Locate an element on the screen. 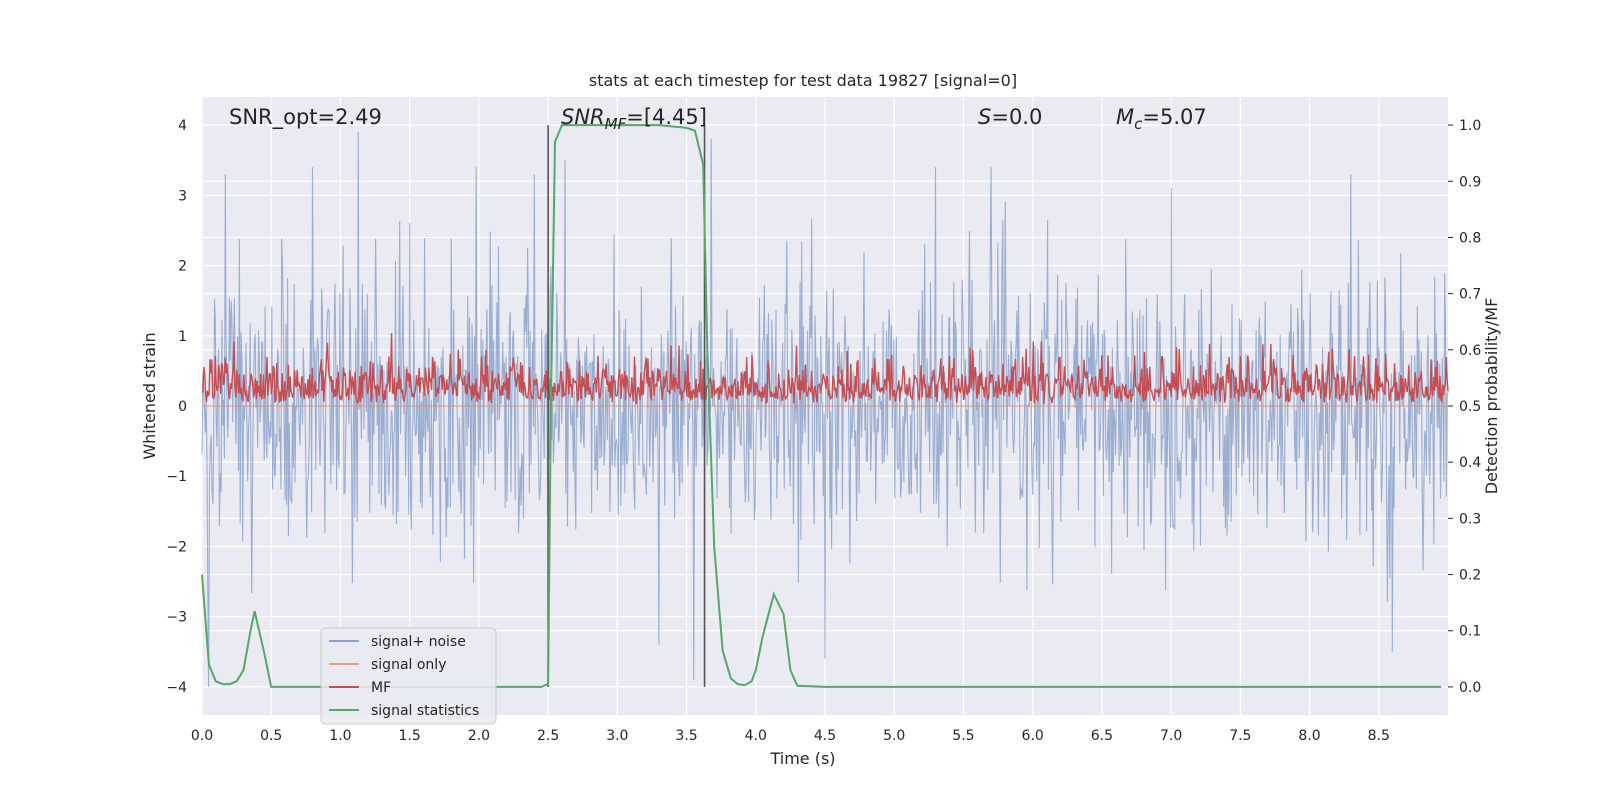 This screenshot has width=1600, height=800. legend-label-signal-only: signal only is located at coordinates (408, 665).